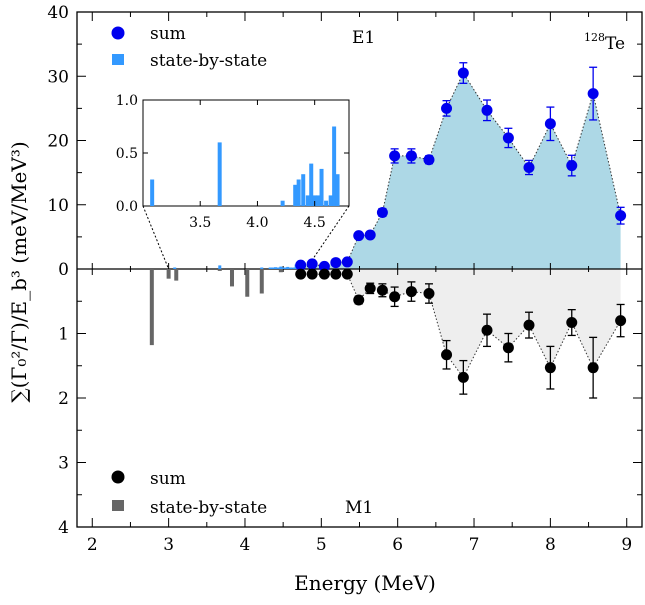 This screenshot has width=645, height=605. I want to click on nucleus-label: 128Te, so click(604, 42).